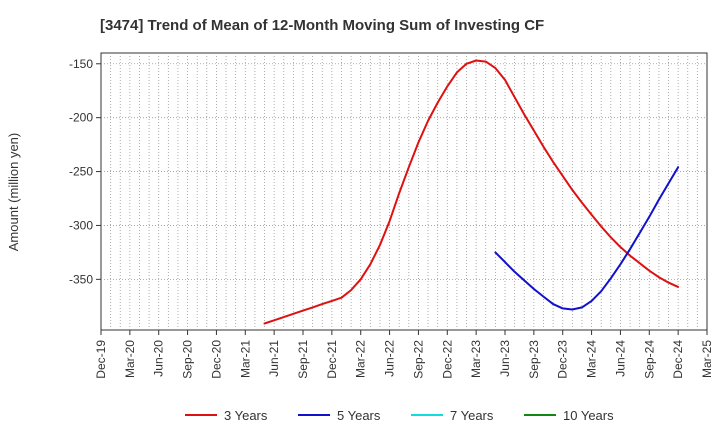 This screenshot has width=720, height=440. Describe the element at coordinates (81, 118) in the screenshot. I see `y-tick-label: -200` at that location.